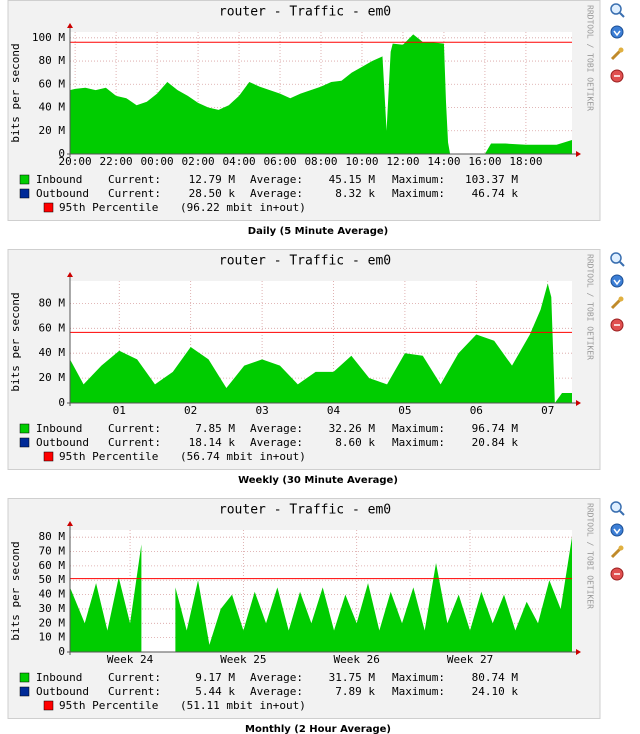 Image resolution: width=640 pixels, height=734 pixels. What do you see at coordinates (525, 161) in the screenshot?
I see `x-tick-label: 18:00` at bounding box center [525, 161].